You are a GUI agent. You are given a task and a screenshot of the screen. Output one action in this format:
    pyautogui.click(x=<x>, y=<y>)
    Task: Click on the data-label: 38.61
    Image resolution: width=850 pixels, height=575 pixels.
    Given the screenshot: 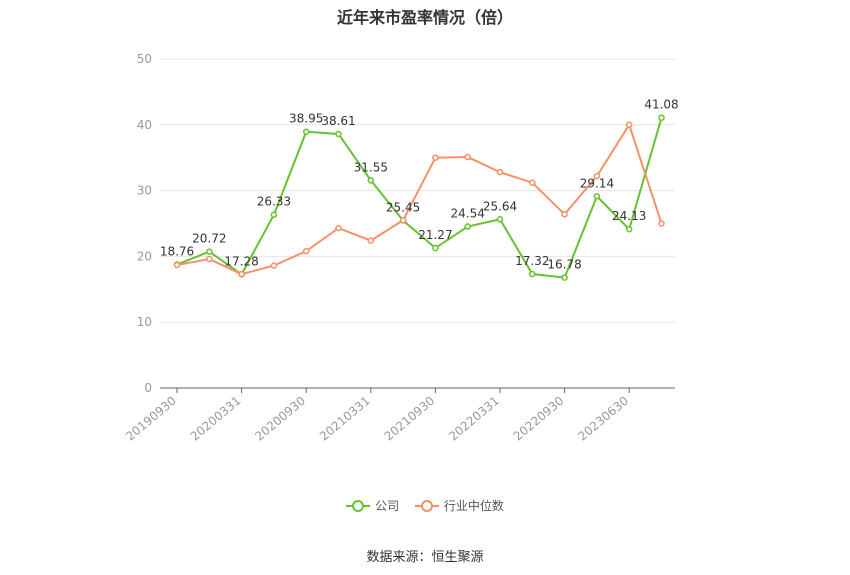 What is the action you would take?
    pyautogui.click(x=338, y=121)
    